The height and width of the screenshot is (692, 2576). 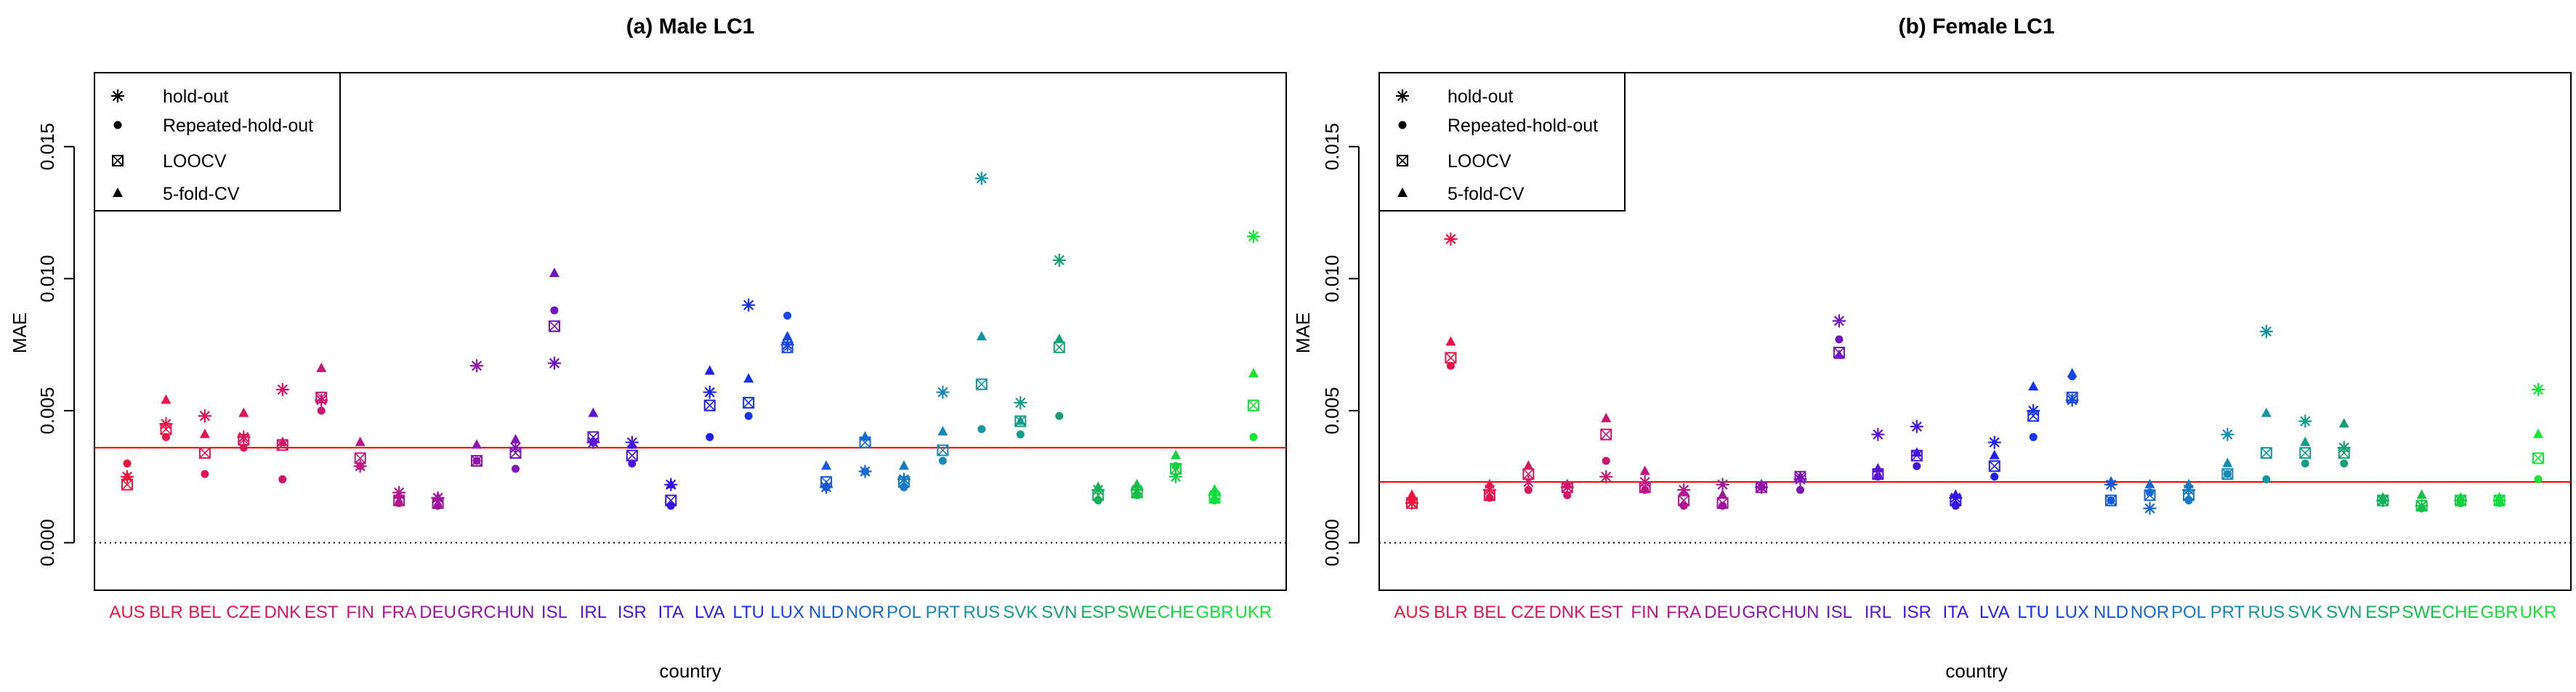 What do you see at coordinates (1684, 612) in the screenshot?
I see `x-tick-label: FRA` at bounding box center [1684, 612].